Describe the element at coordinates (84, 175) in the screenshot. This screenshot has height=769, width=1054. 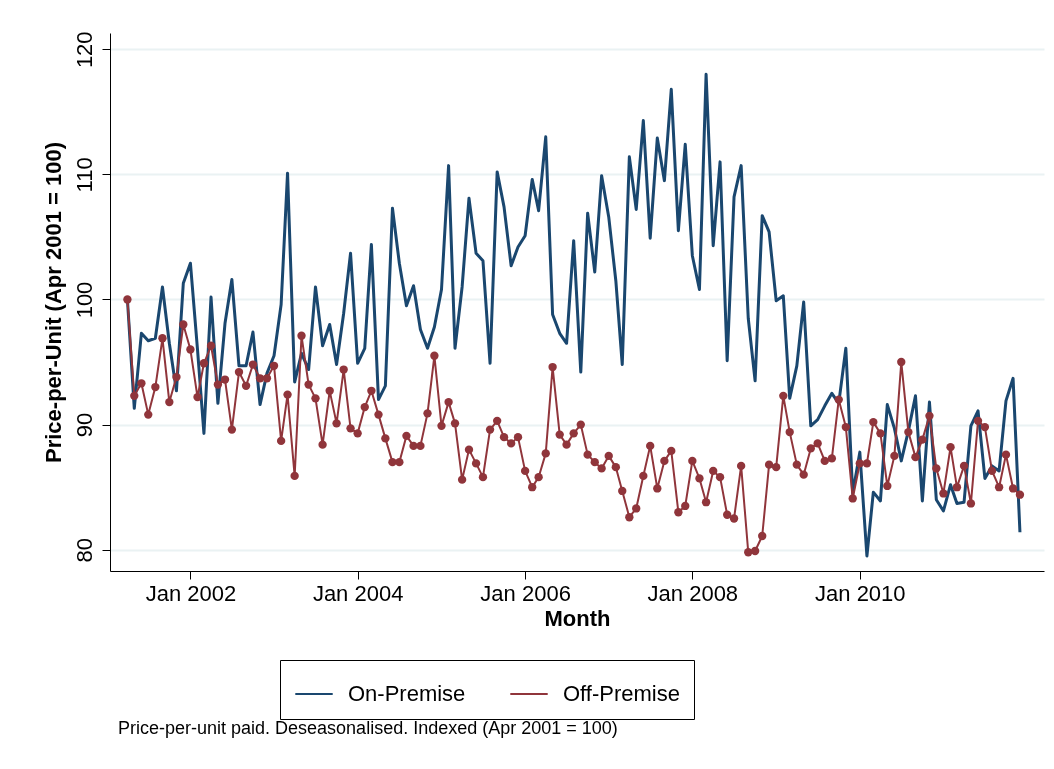
I see `y-tick-label: 110` at that location.